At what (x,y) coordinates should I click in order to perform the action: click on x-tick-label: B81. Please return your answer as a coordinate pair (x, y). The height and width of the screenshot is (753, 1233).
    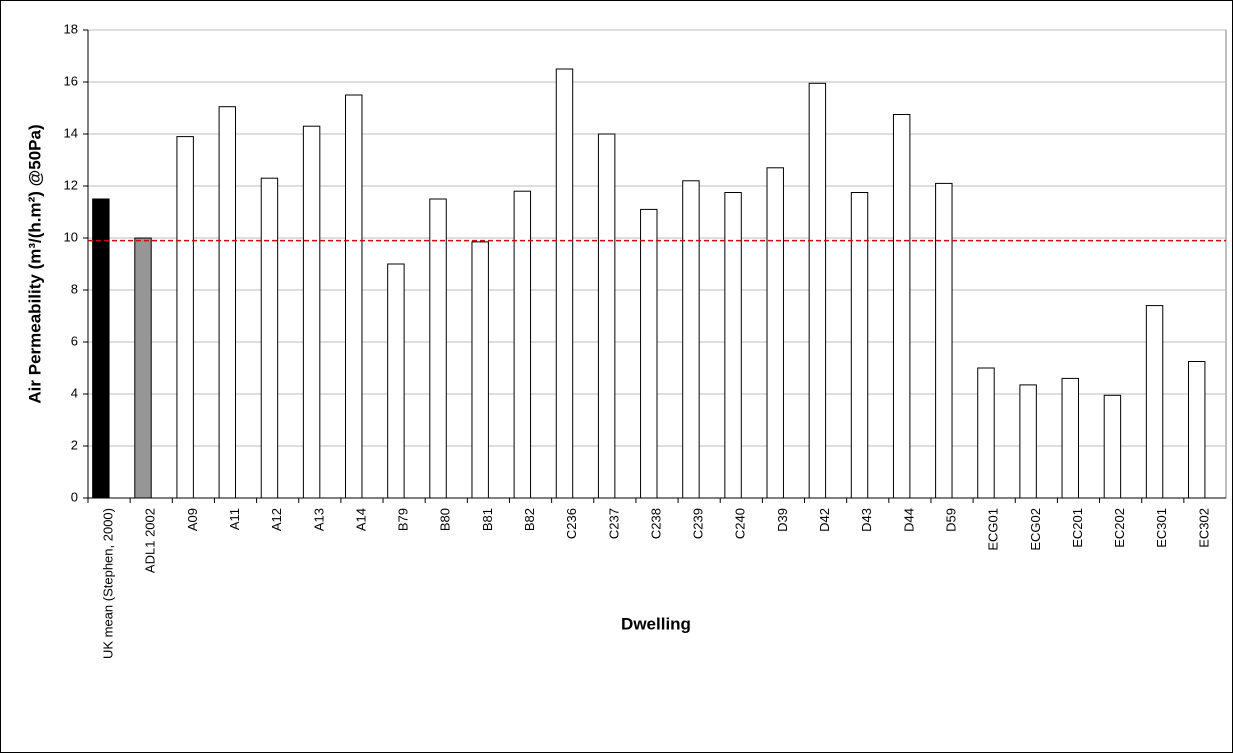
    Looking at the image, I should click on (487, 519).